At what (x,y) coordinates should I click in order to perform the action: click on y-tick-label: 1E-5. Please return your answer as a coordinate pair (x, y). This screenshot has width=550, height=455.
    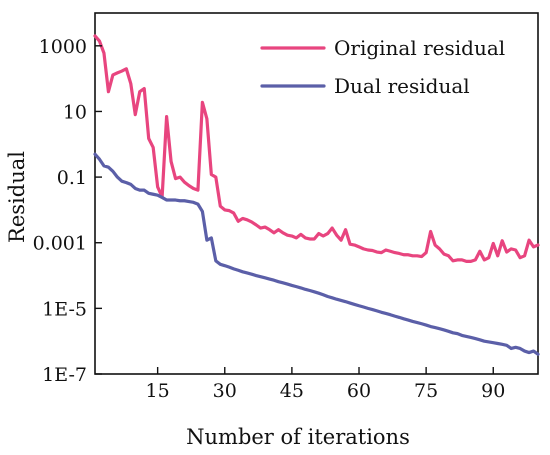
    Looking at the image, I should click on (64, 309).